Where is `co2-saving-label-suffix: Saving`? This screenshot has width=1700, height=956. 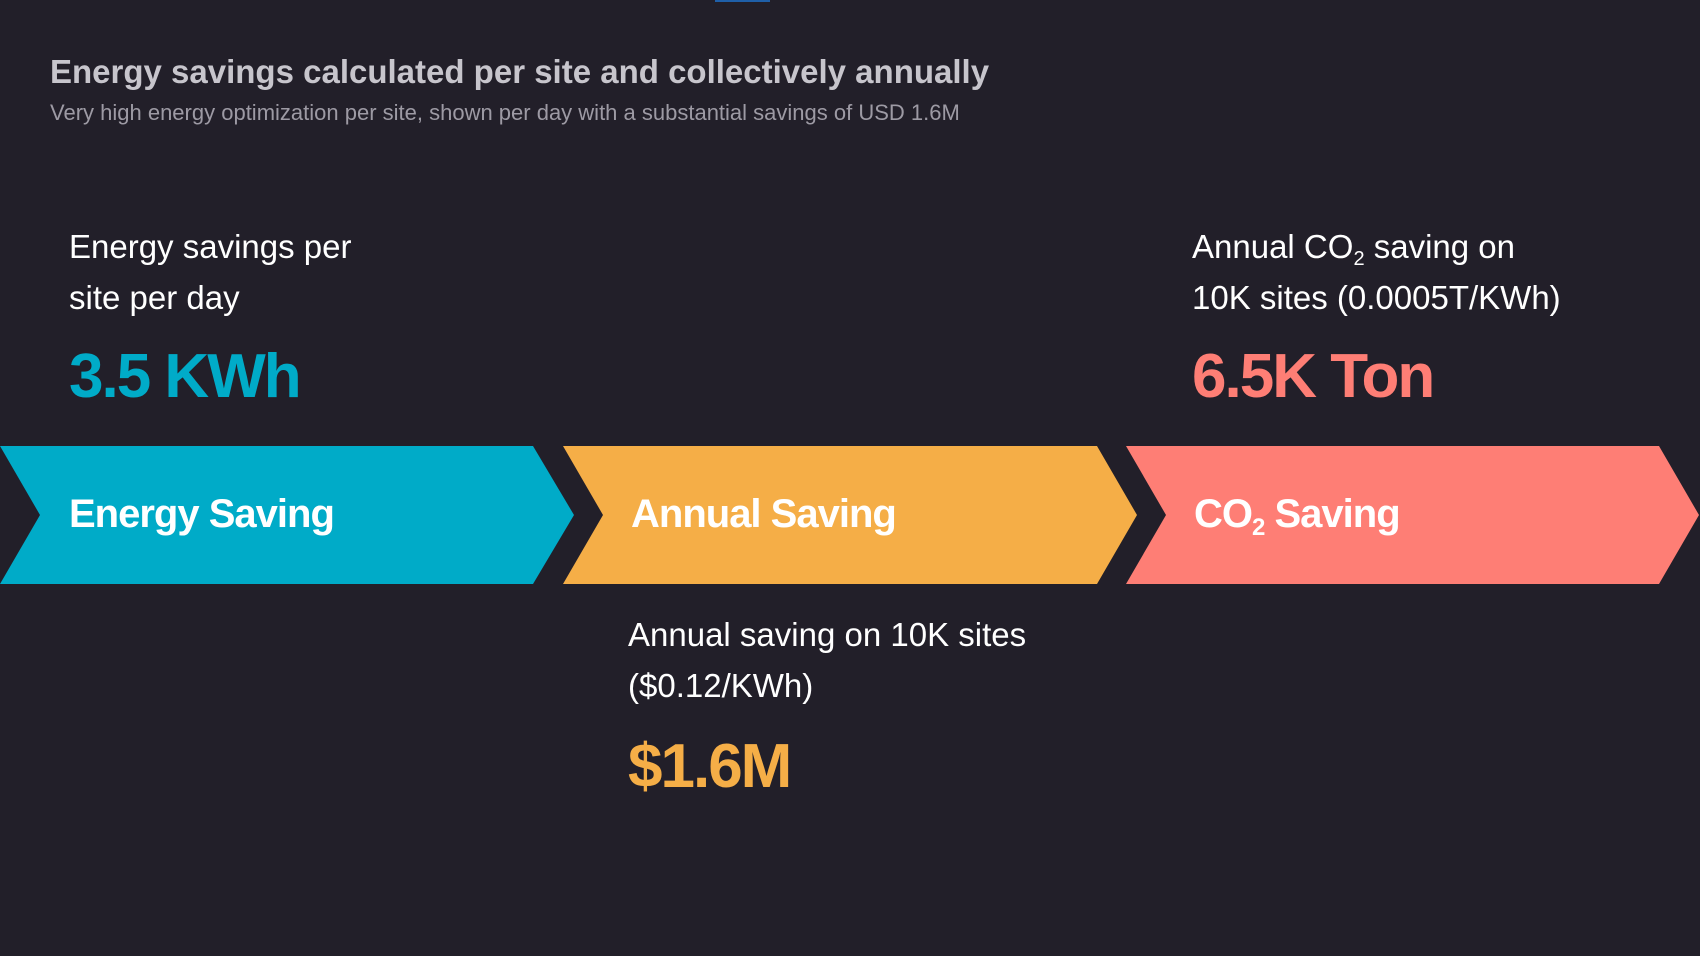
co2-saving-label-suffix: Saving is located at coordinates (1332, 514).